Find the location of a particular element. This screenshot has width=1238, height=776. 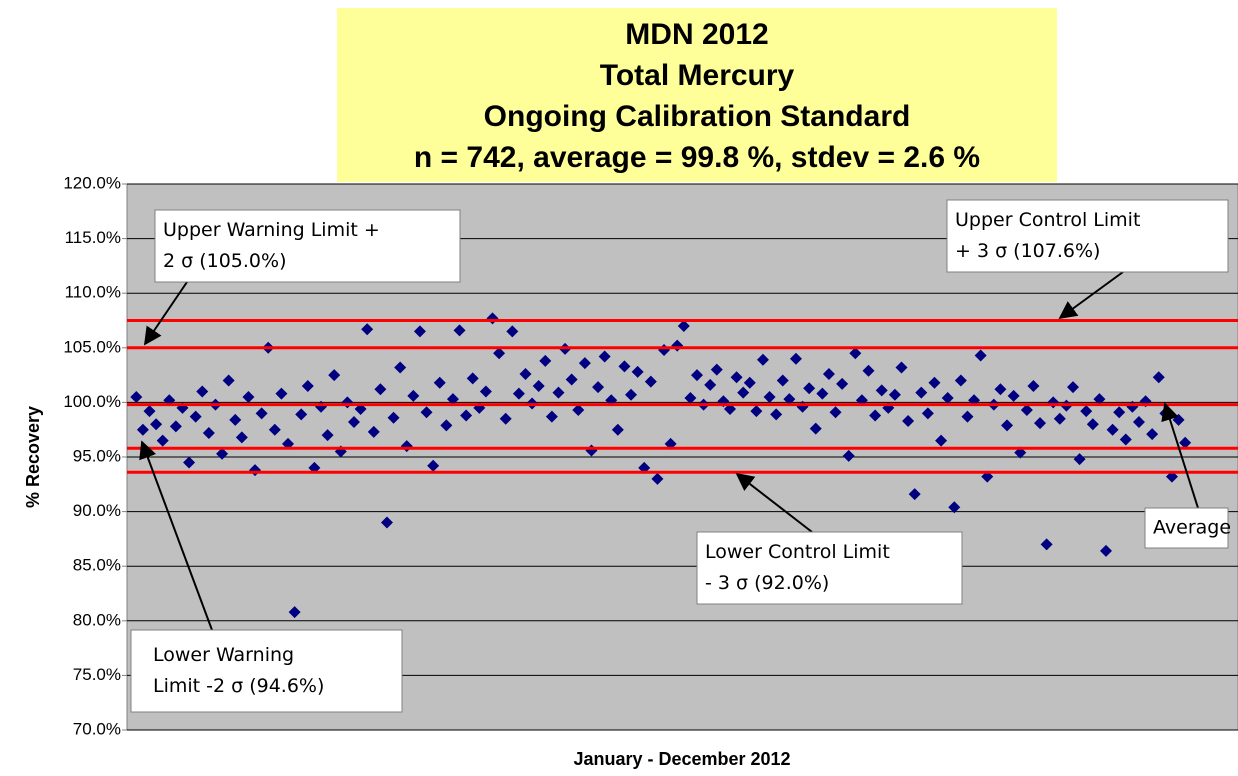

y-tick-label: 110.0% is located at coordinates (93, 292).